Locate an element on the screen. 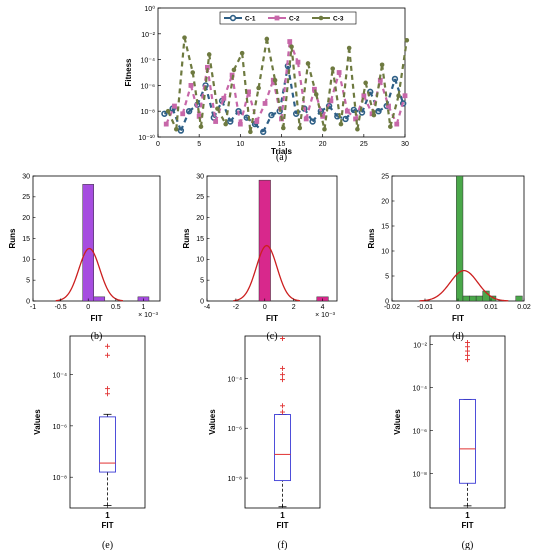  y-tick-label-g: 10⁻² is located at coordinates (420, 346).